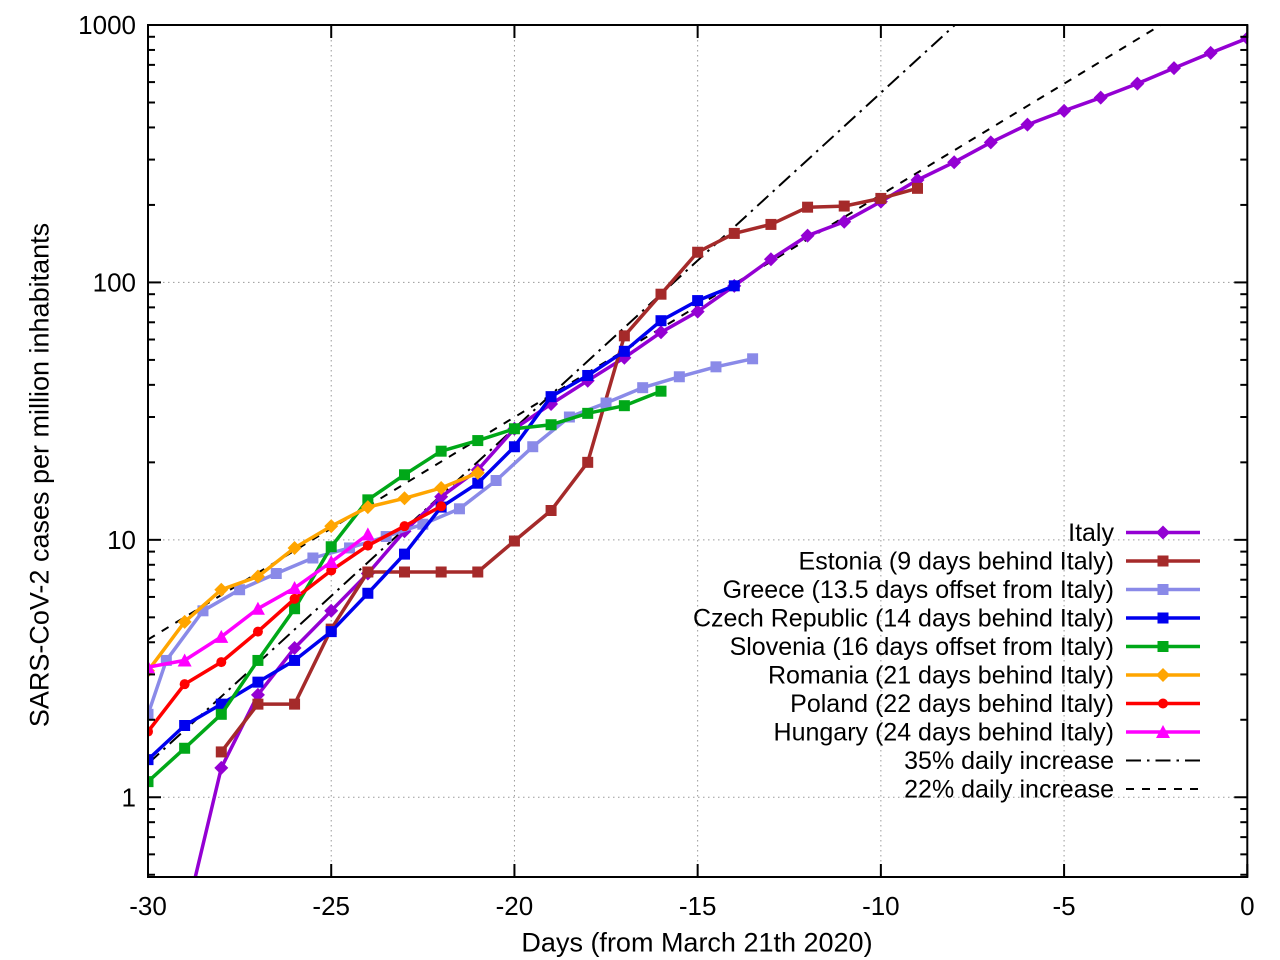 This screenshot has width=1280, height=960. Describe the element at coordinates (39, 475) in the screenshot. I see `y-axis-title: SARS-CoV-2 cases per million inhabitants` at that location.